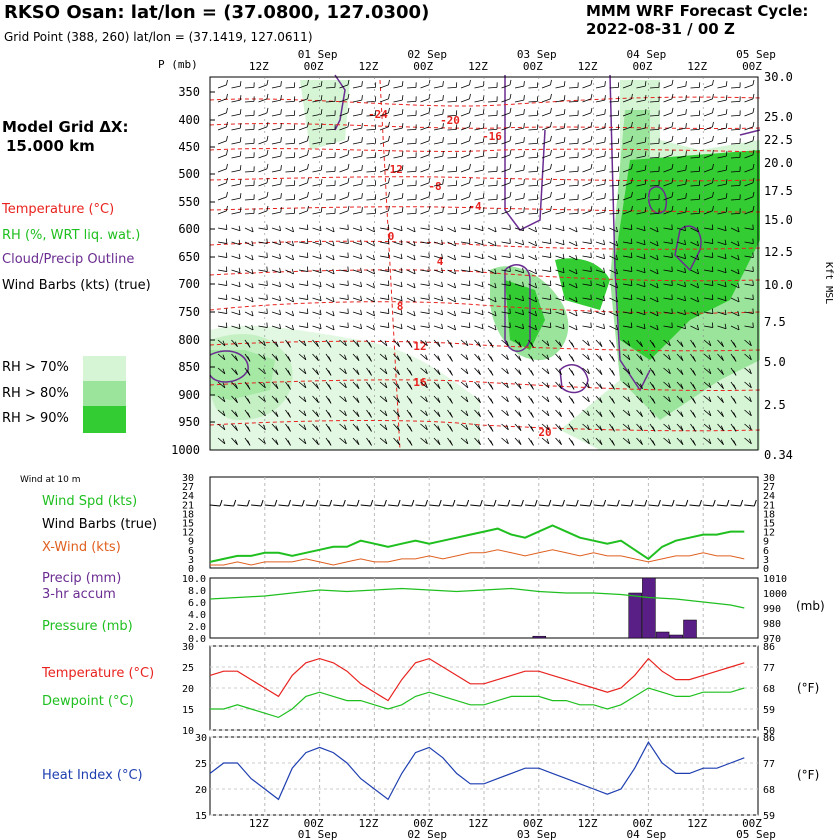  Describe the element at coordinates (368, 823) in the screenshot. I see `hour-label-bottom: 12Z` at that location.